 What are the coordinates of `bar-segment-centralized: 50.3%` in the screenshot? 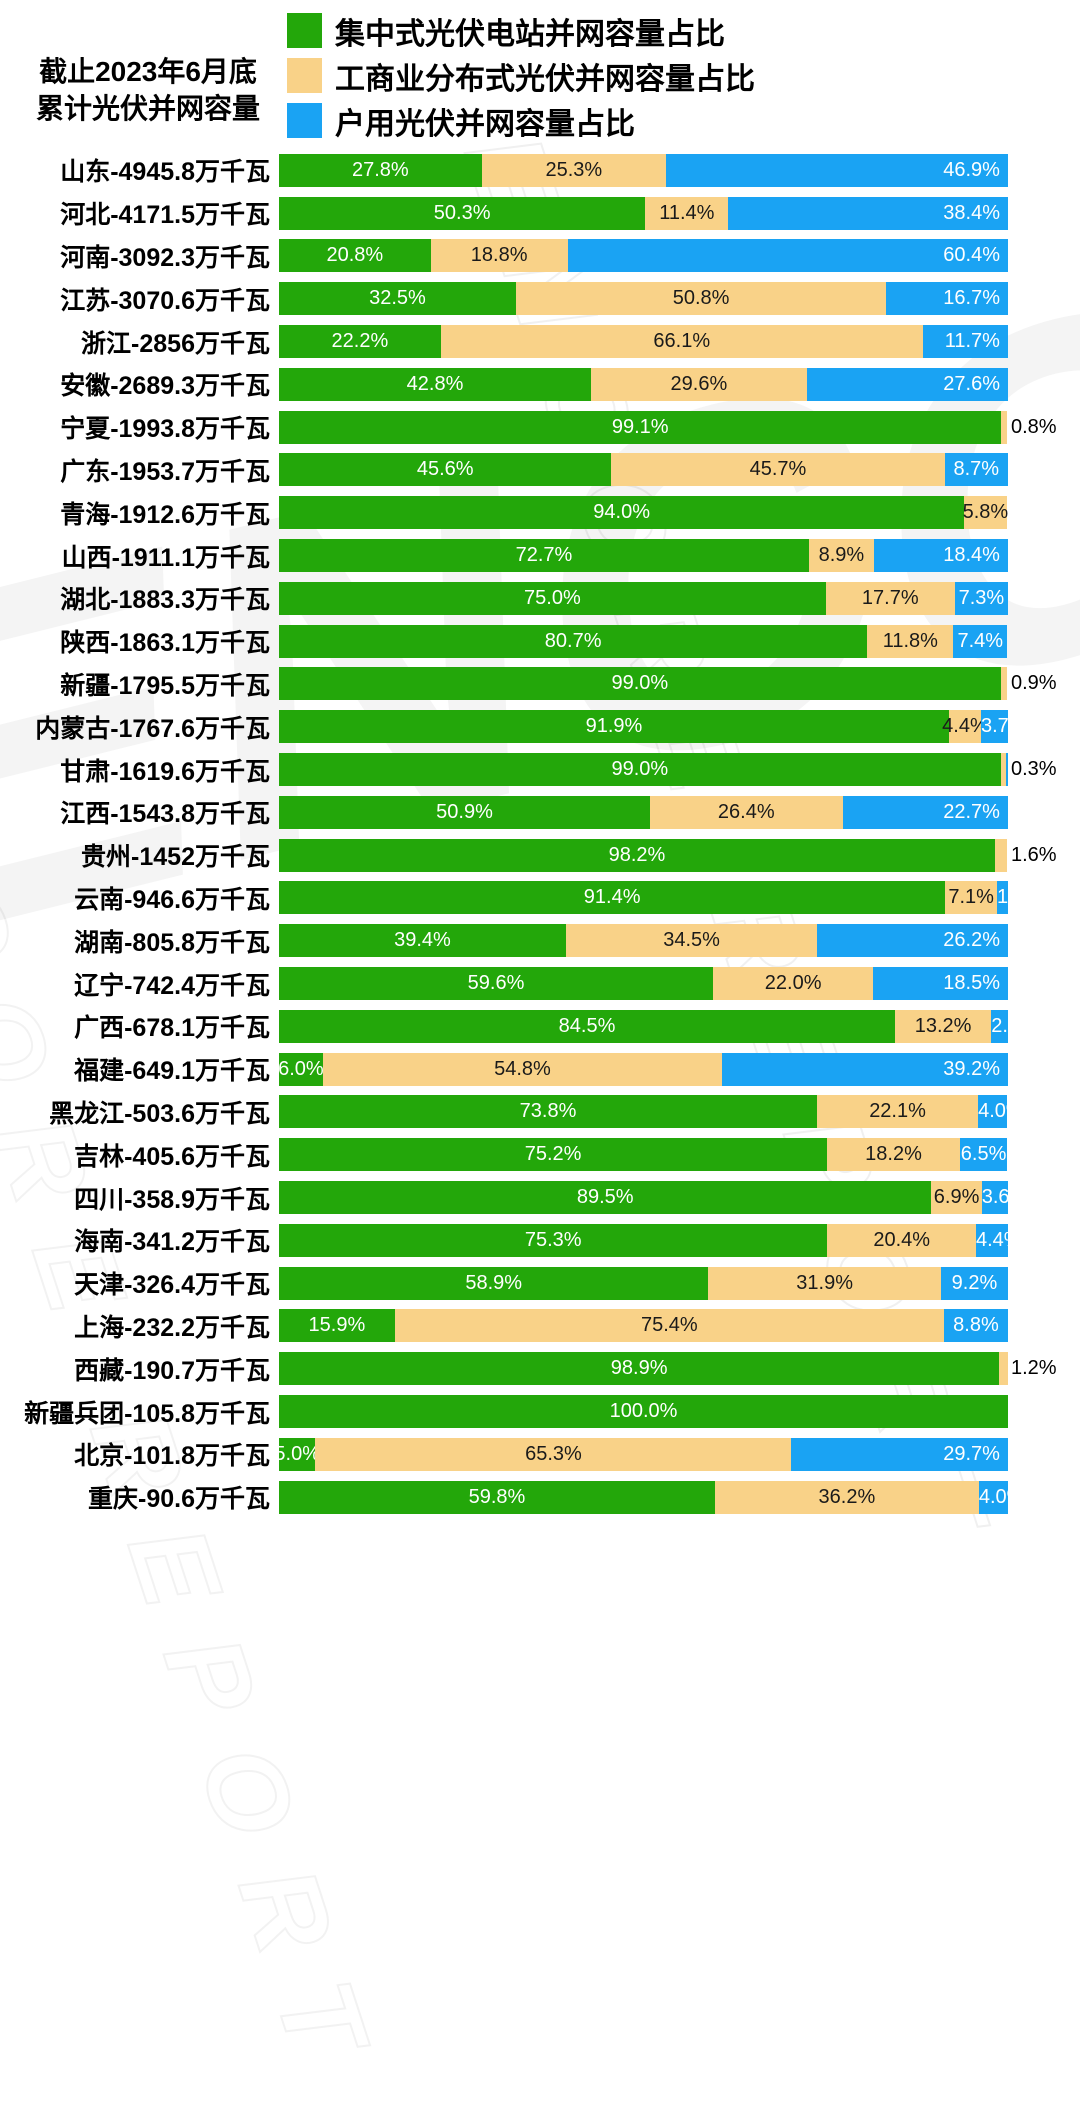 It's located at (462, 213).